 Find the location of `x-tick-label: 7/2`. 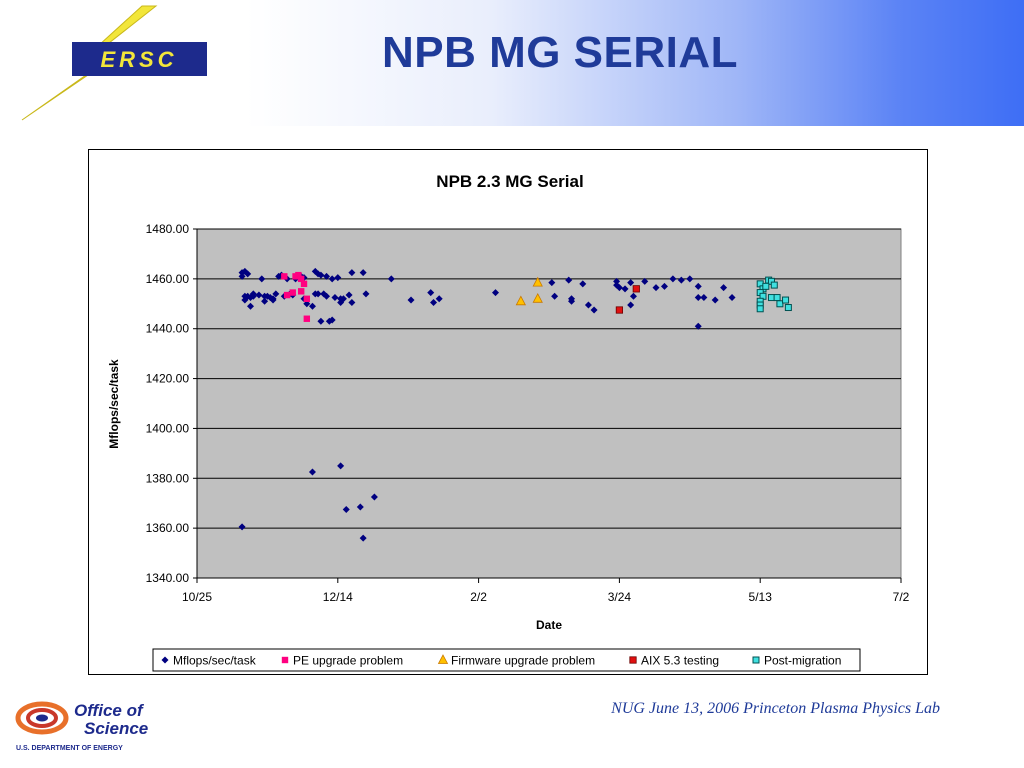

x-tick-label: 7/2 is located at coordinates (901, 597).